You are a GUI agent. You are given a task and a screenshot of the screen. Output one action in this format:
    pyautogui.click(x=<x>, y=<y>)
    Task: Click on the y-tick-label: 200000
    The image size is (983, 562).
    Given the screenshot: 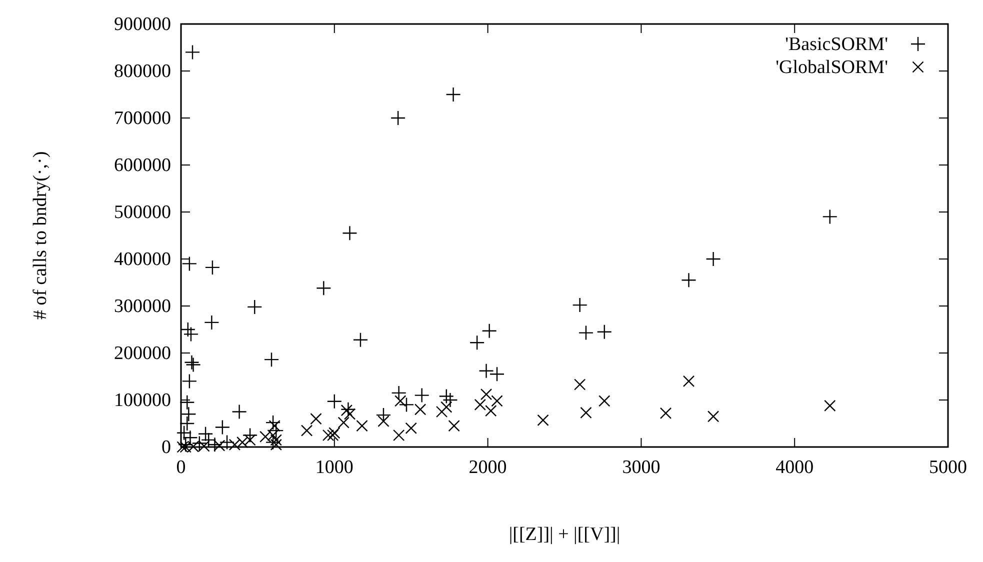 What is the action you would take?
    pyautogui.click(x=142, y=353)
    